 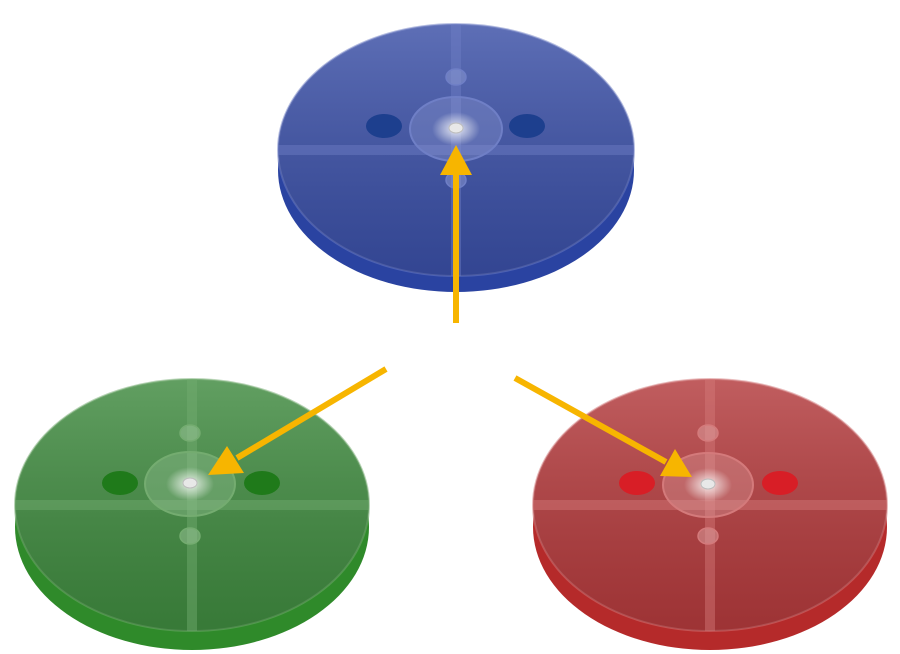 What do you see at coordinates (456, 234) in the screenshot?
I see `arrow-to-blue-hub` at bounding box center [456, 234].